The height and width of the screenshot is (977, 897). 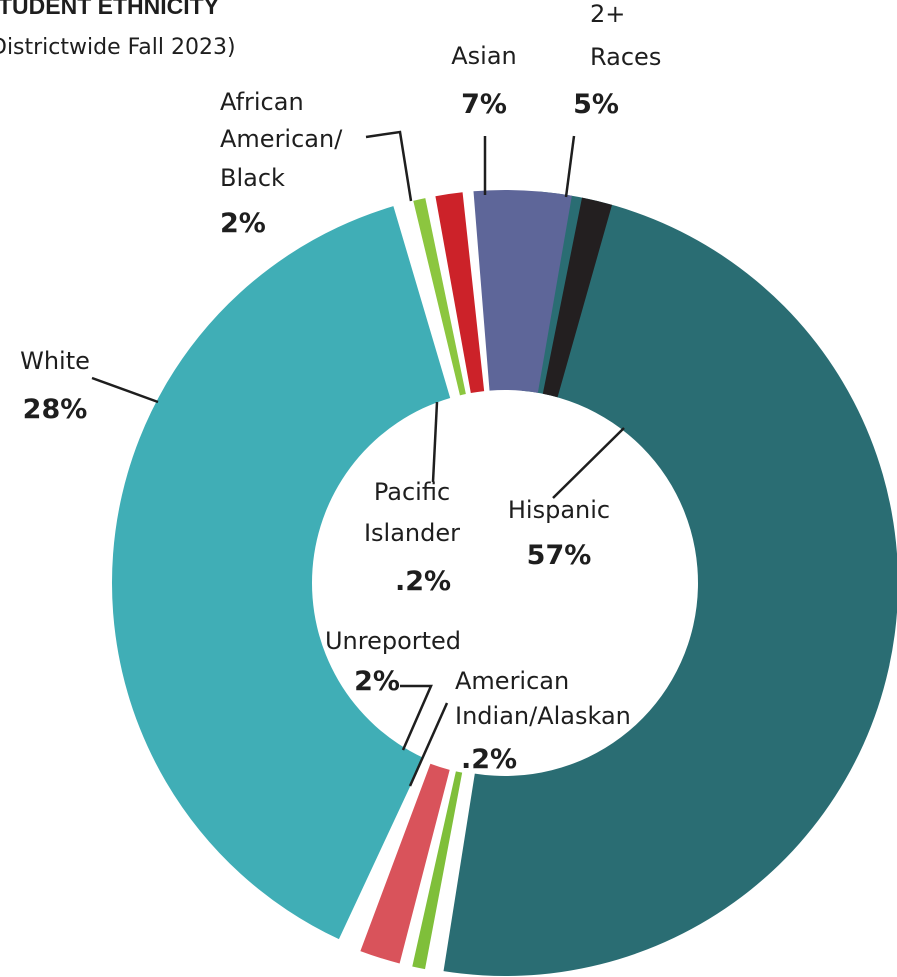 I want to click on slice-amindian, so click(x=437, y=870).